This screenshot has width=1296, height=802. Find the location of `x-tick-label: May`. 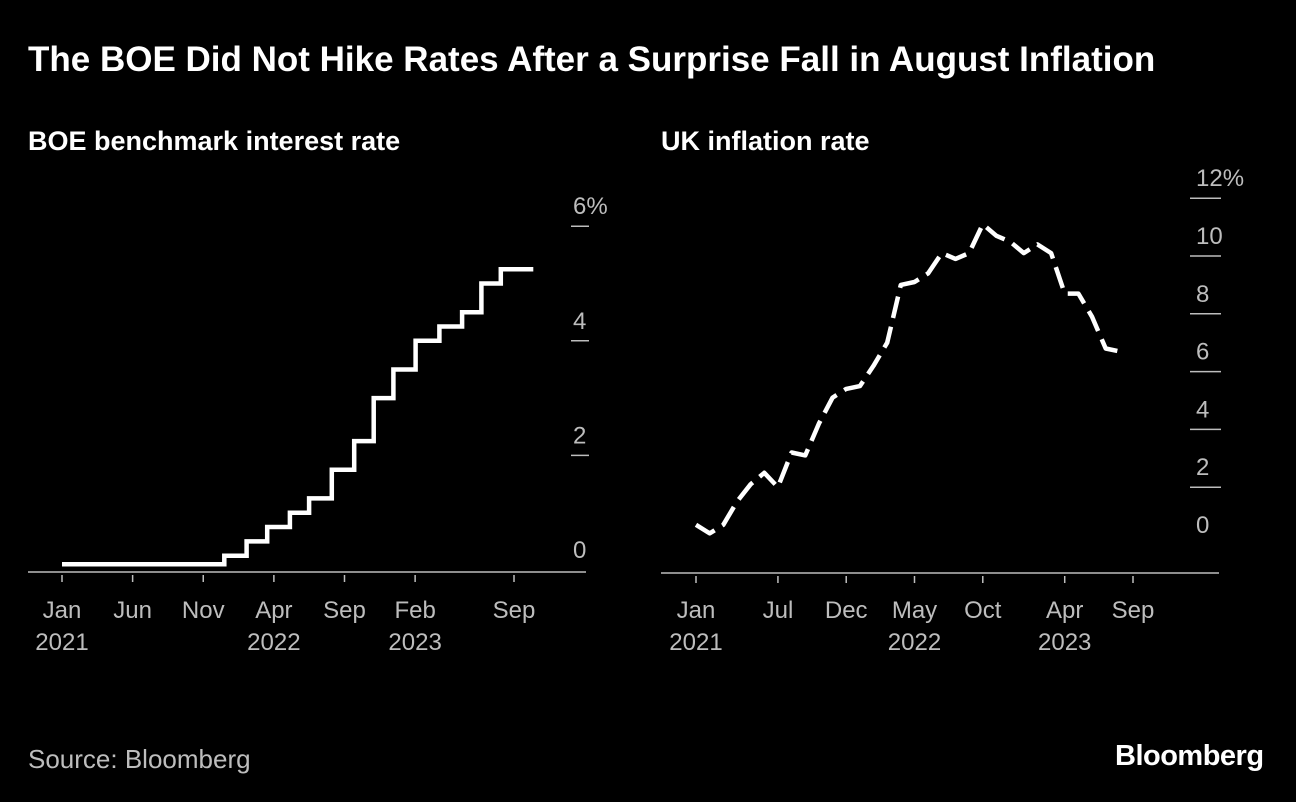

x-tick-label: May is located at coordinates (914, 610).